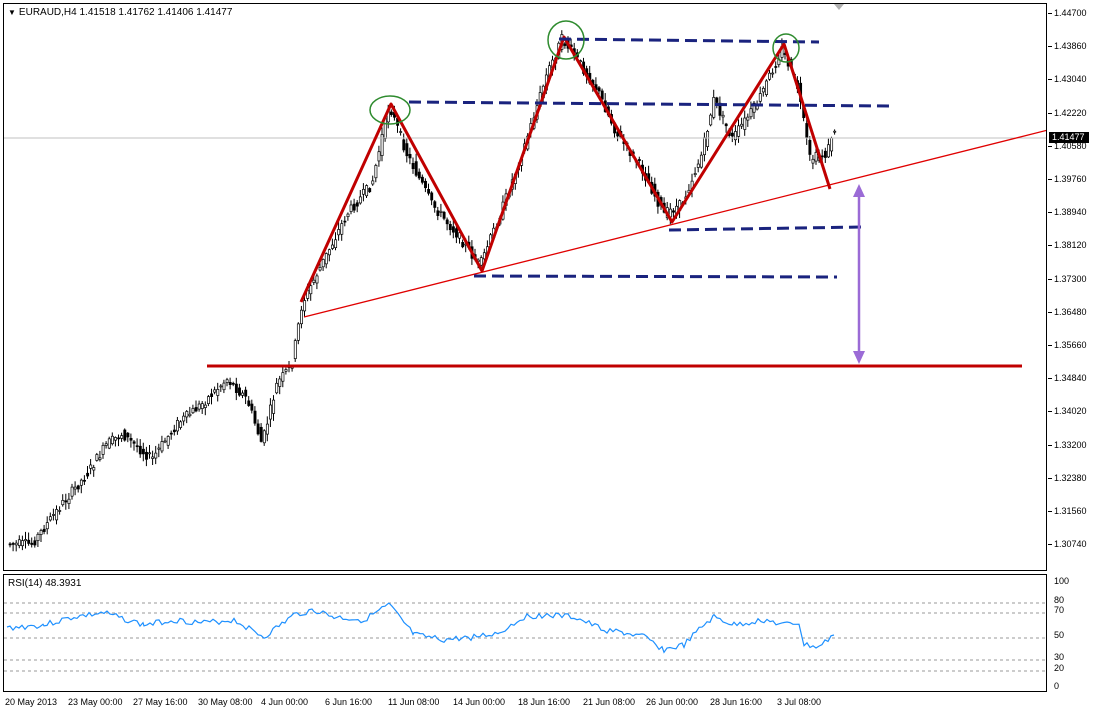  Describe the element at coordinates (1070, 112) in the screenshot. I see `price-axis-label: 1.42220` at that location.